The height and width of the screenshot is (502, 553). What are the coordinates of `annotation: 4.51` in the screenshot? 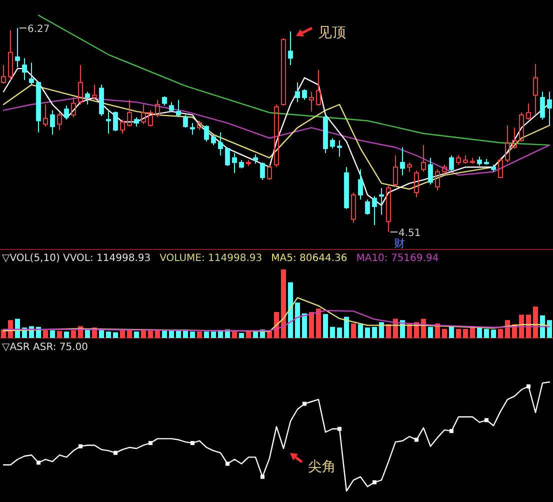 It's located at (409, 233).